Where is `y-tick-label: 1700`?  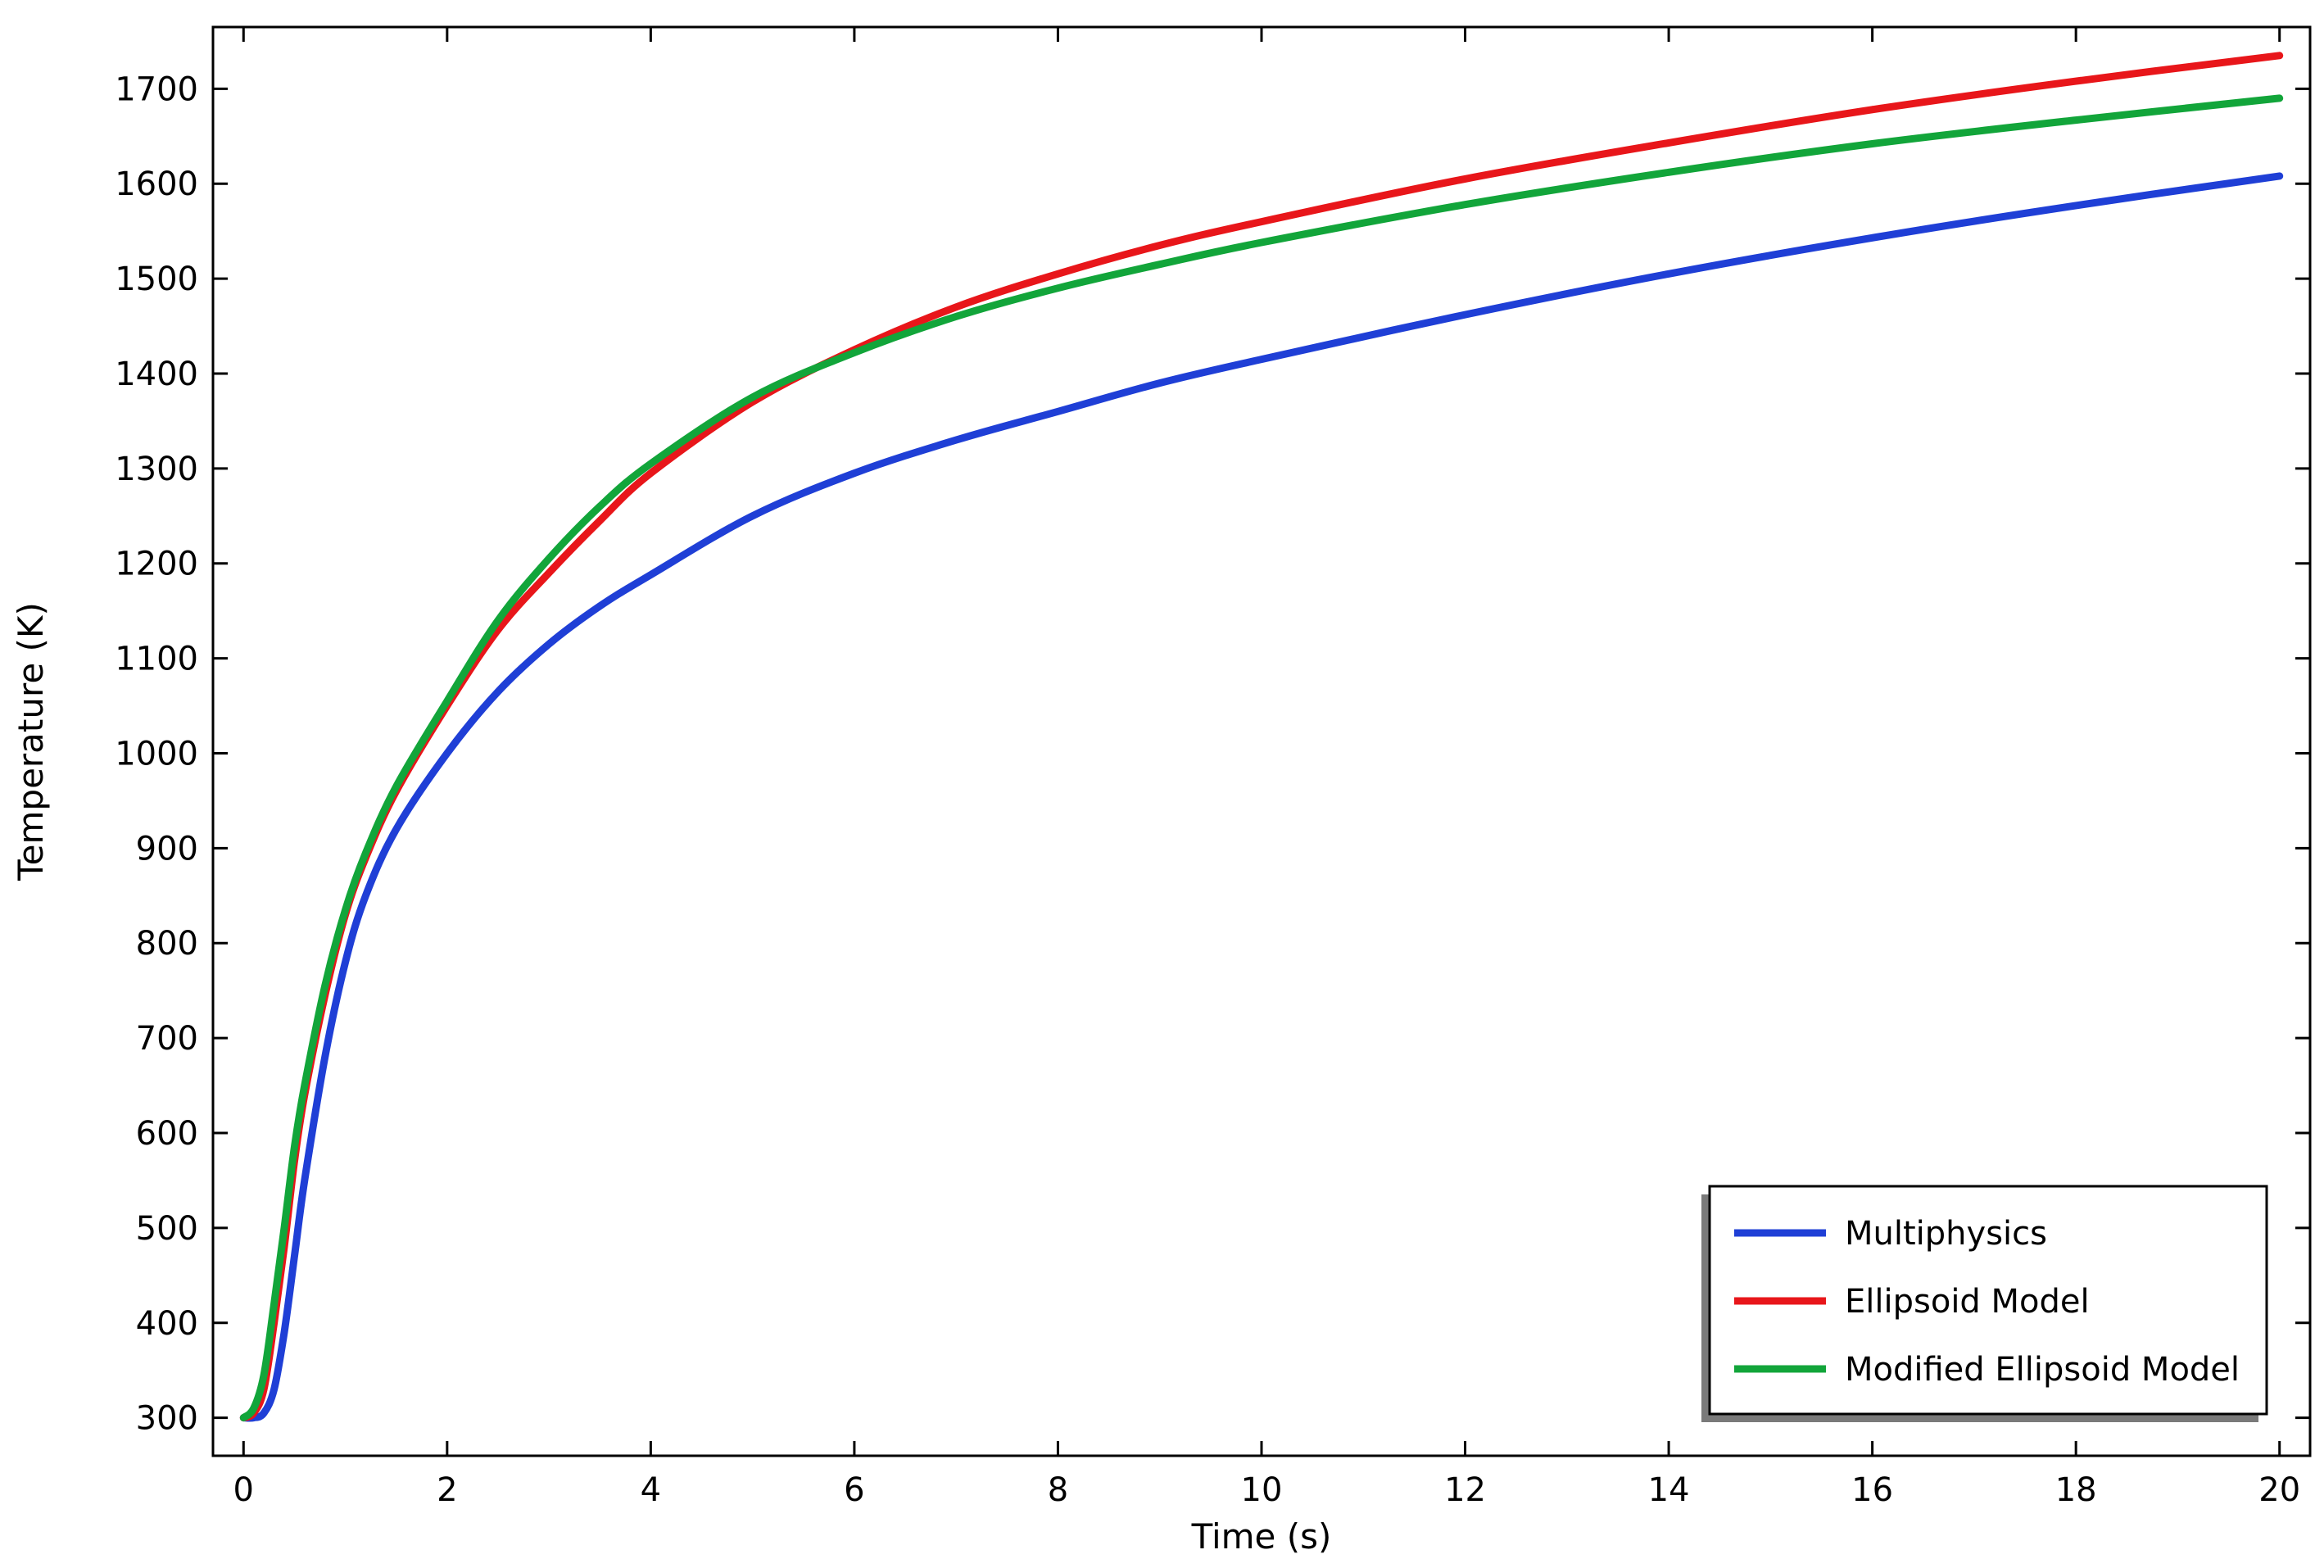
y-tick-label: 1700 is located at coordinates (156, 89).